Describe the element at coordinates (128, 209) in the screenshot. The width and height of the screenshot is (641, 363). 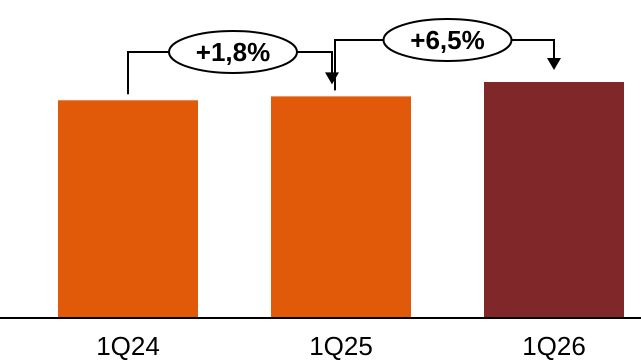
I see `bar-1q24` at that location.